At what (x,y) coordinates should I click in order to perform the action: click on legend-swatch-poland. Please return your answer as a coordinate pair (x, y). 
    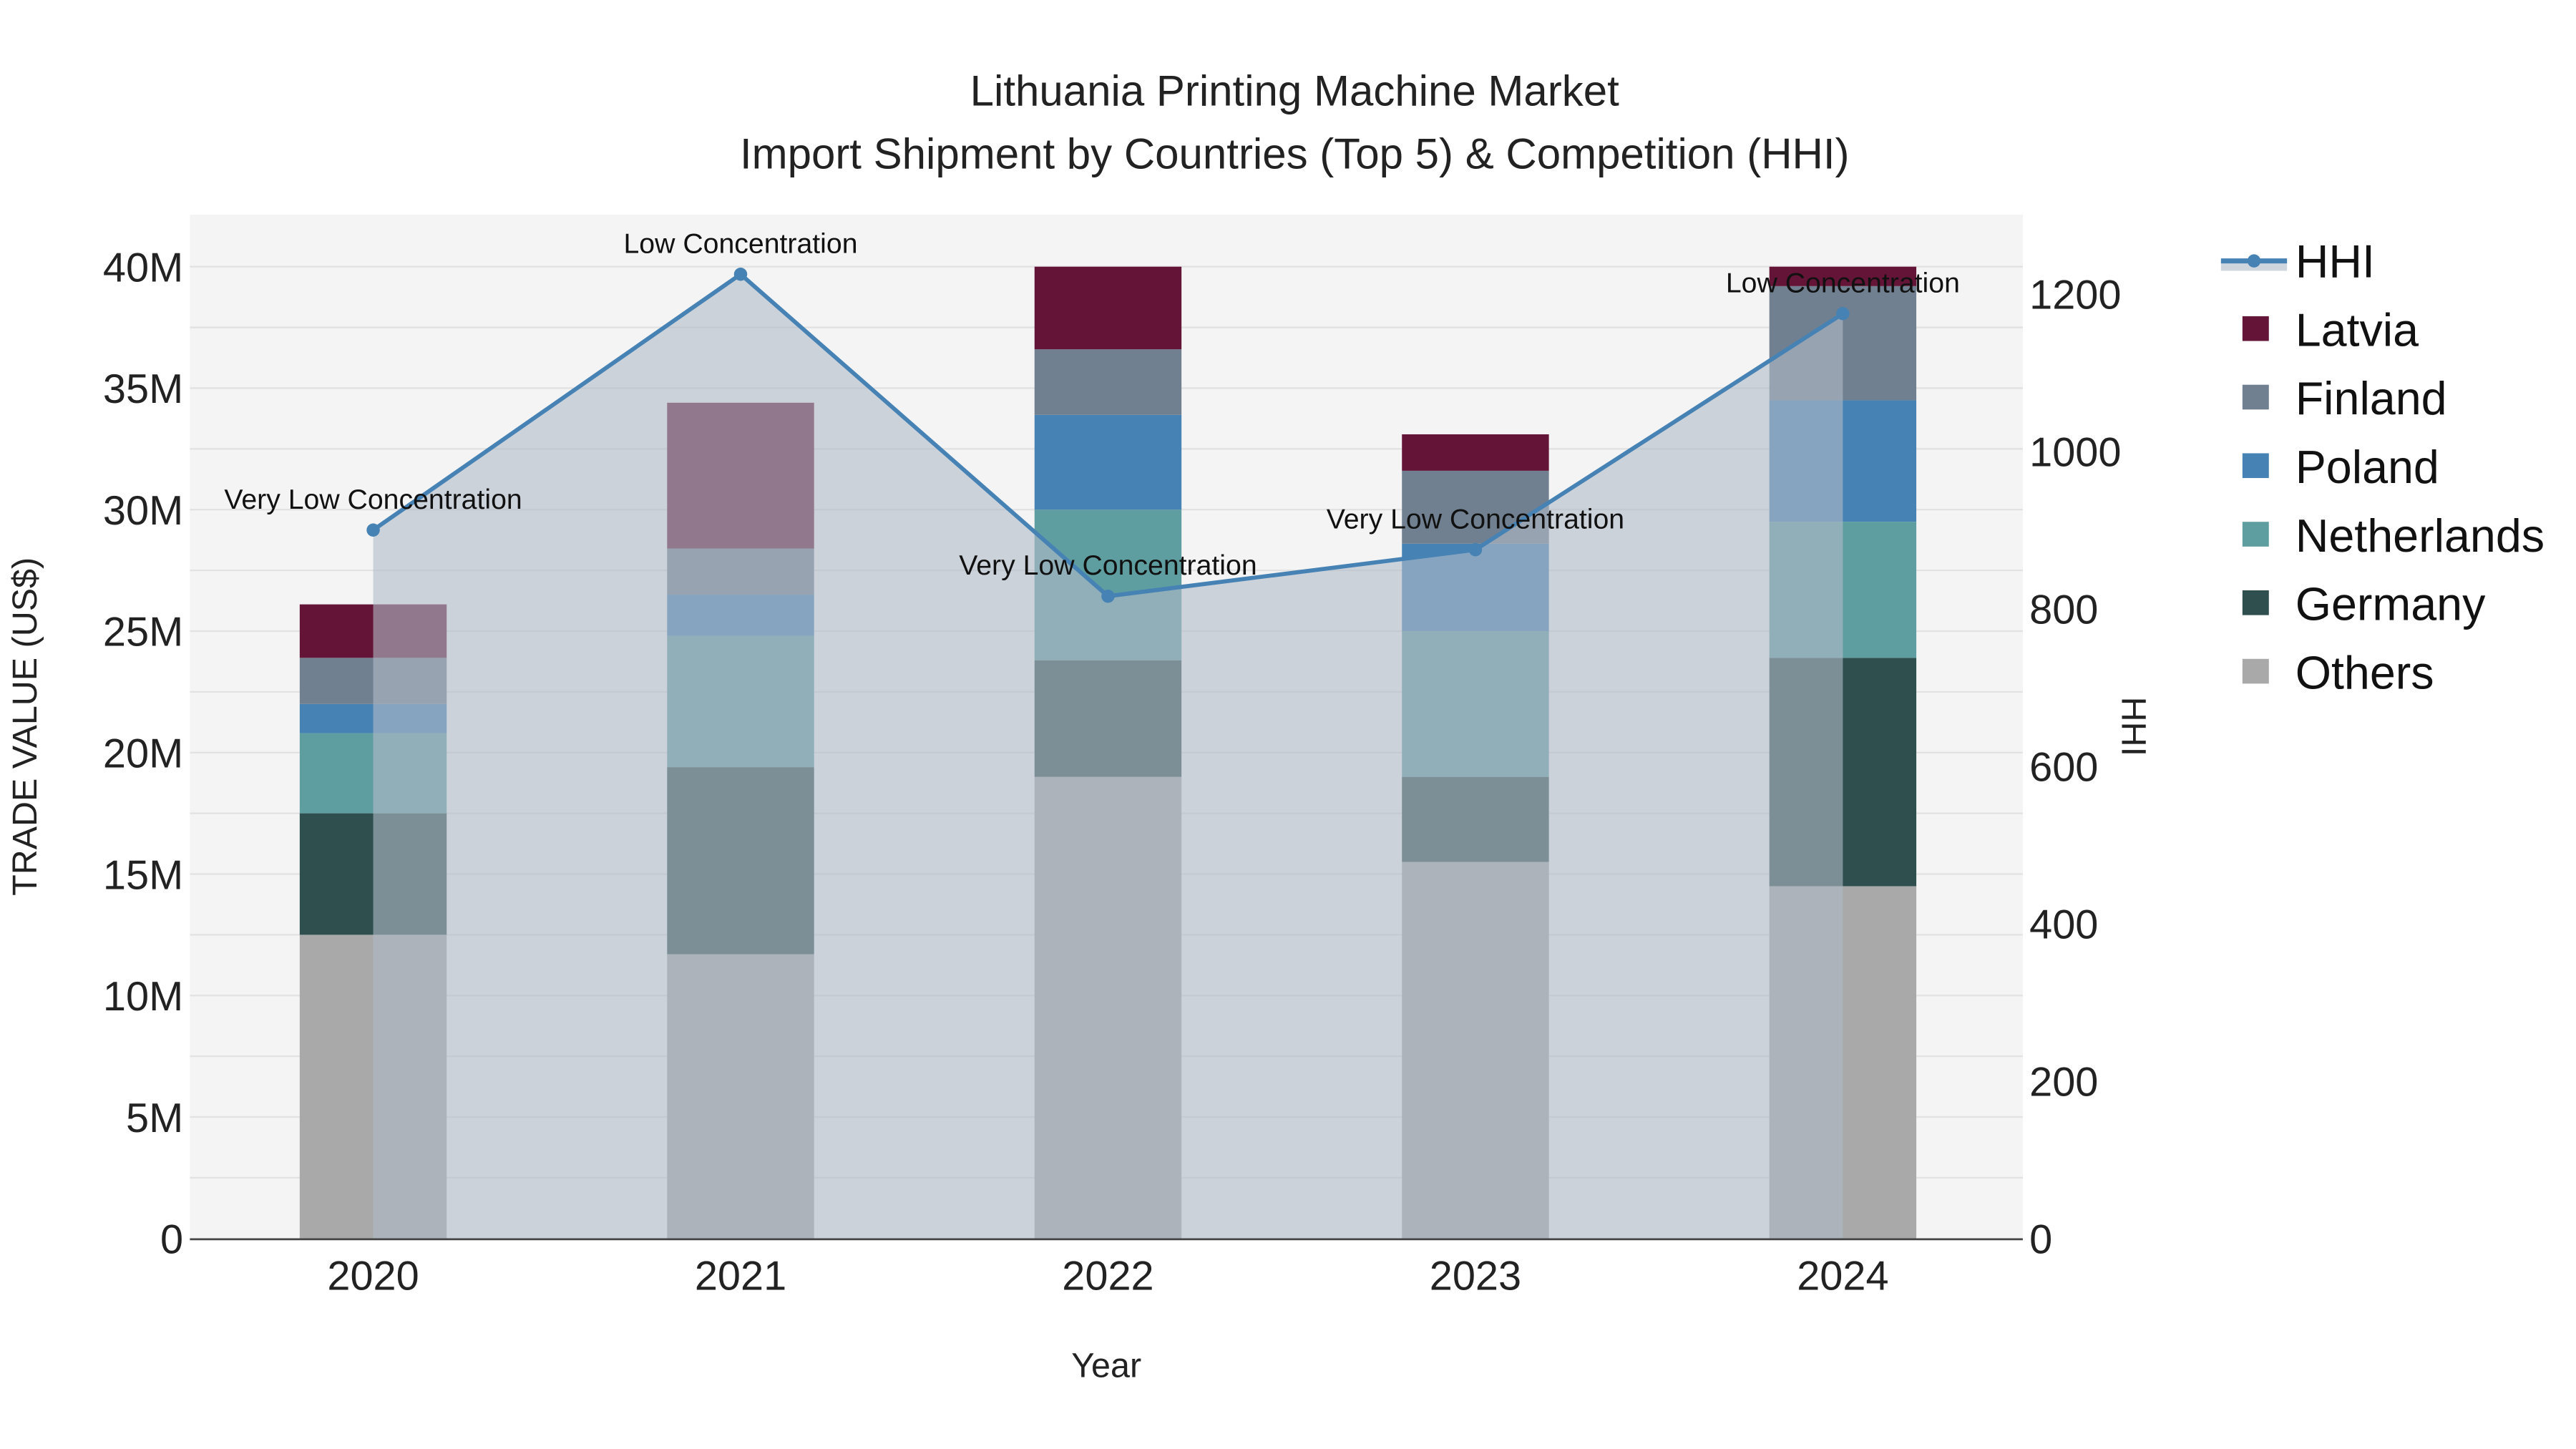
    Looking at the image, I should click on (2255, 466).